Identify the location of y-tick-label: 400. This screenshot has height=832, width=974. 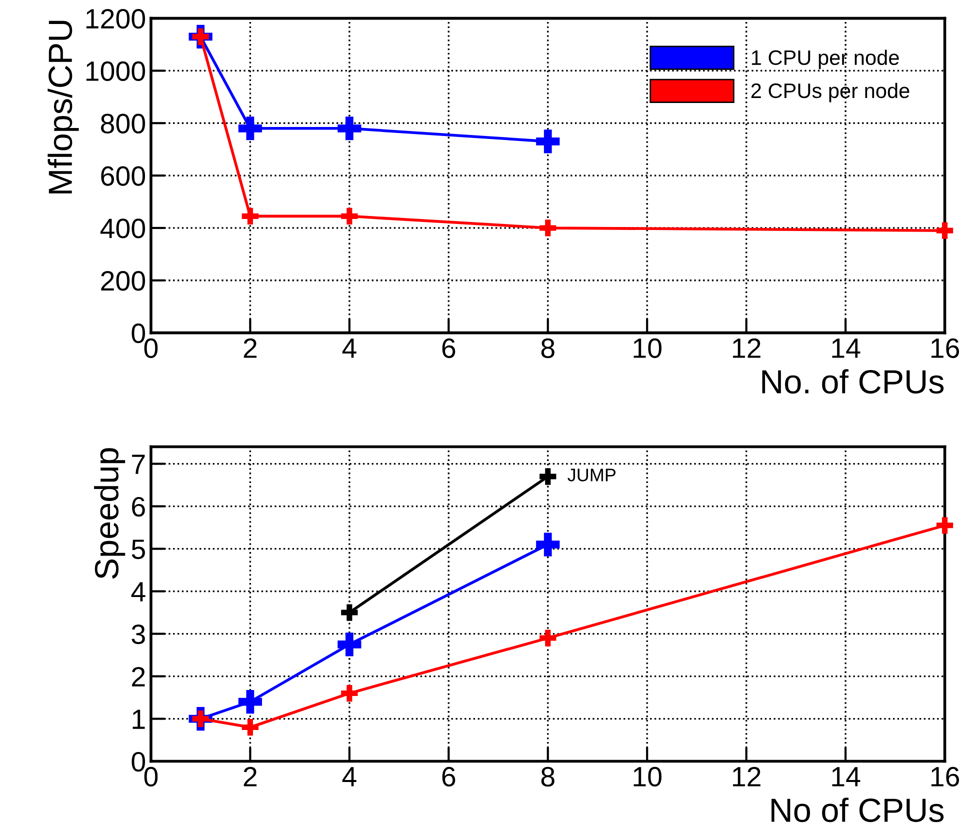
(123, 228).